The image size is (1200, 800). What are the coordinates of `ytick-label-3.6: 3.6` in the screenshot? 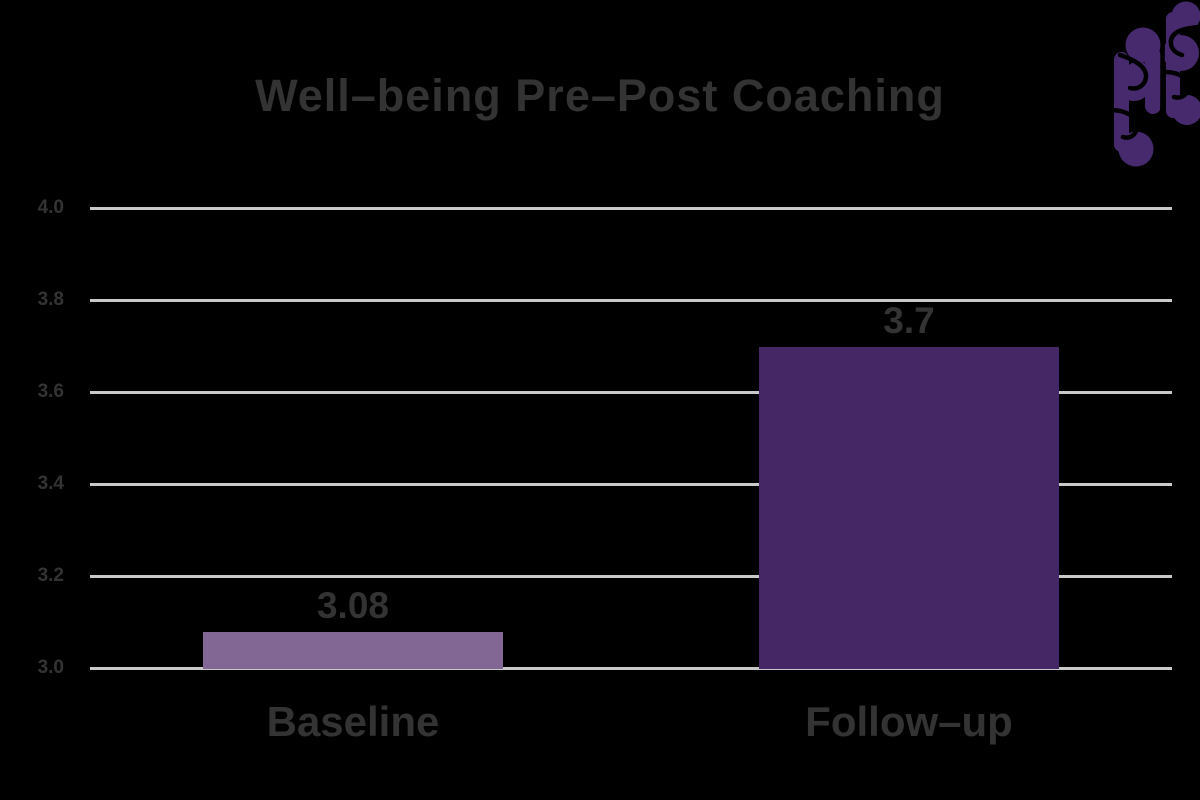 It's located at (50, 391).